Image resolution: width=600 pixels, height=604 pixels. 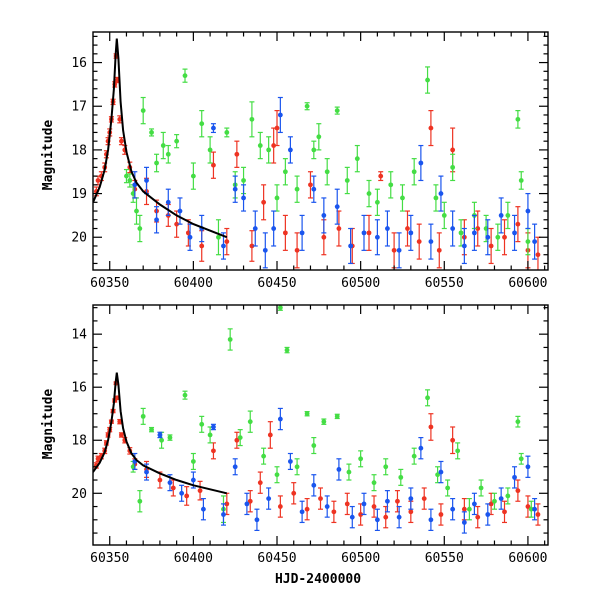 What do you see at coordinates (79, 107) in the screenshot?
I see `y-tick-label: 17` at bounding box center [79, 107].